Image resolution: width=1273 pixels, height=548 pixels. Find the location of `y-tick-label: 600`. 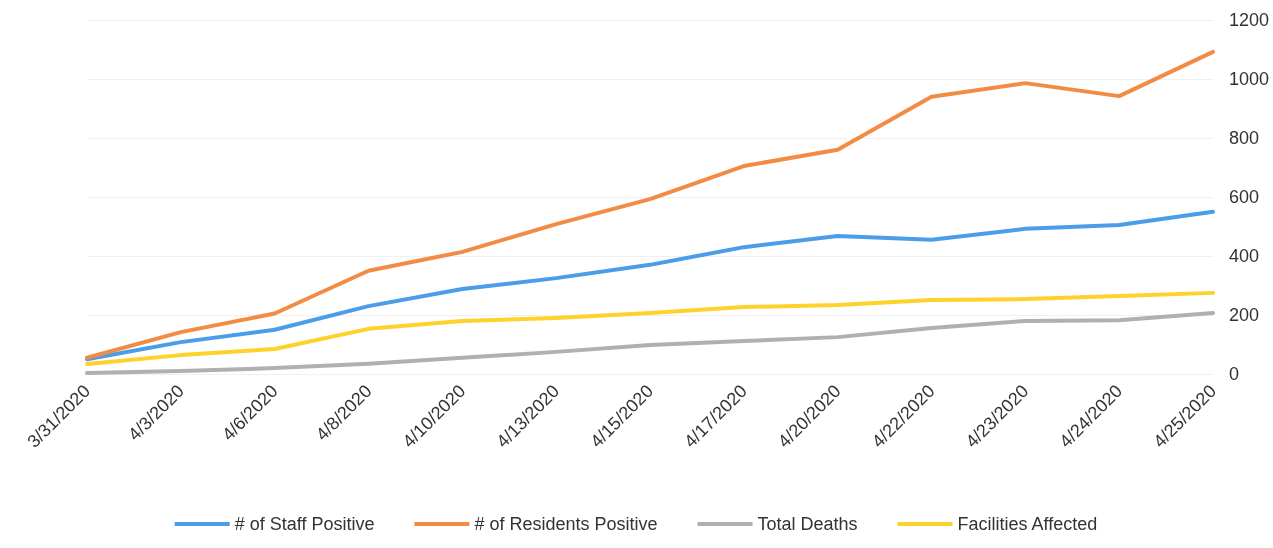

y-tick-label: 600 is located at coordinates (1244, 197).